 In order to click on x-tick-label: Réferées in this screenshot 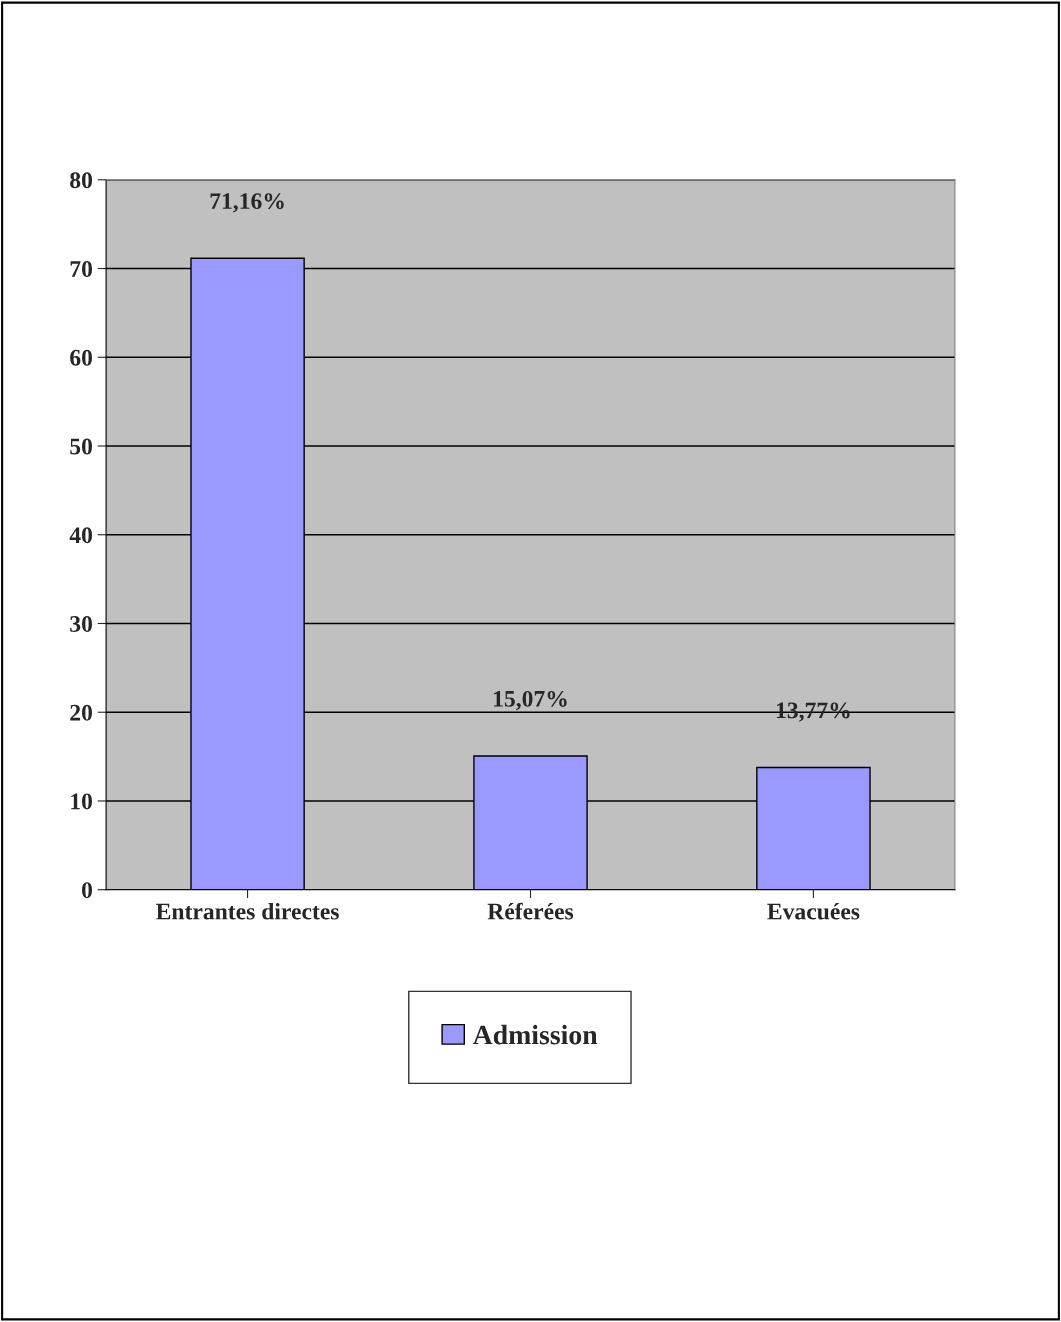, I will do `click(530, 911)`.